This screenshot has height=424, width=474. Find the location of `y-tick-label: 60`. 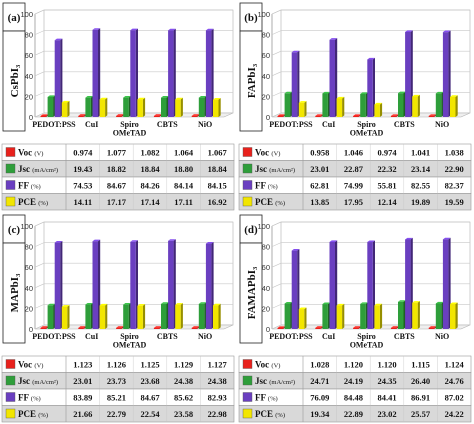

y-tick-label: 60 is located at coordinates (29, 55).